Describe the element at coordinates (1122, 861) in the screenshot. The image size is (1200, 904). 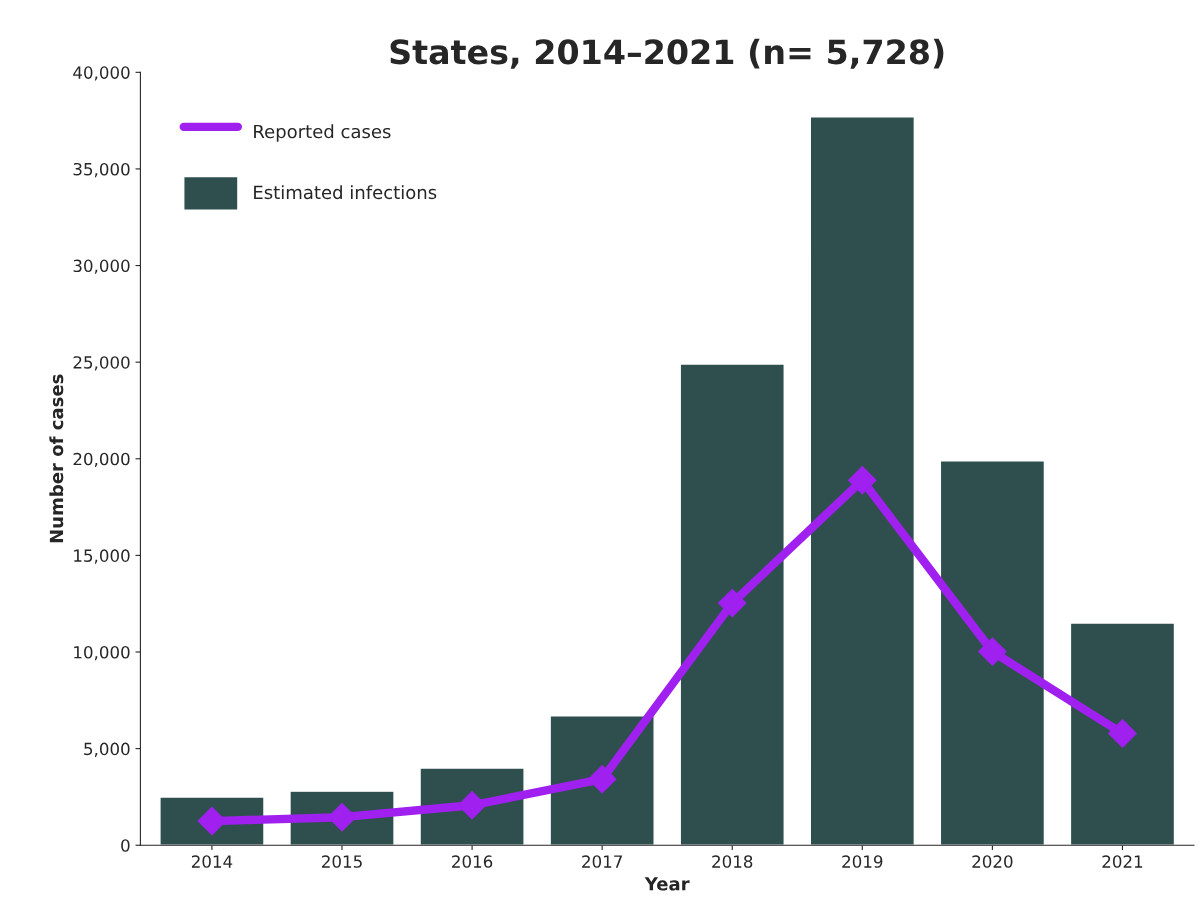
I see `x-tick-label: 2021` at that location.